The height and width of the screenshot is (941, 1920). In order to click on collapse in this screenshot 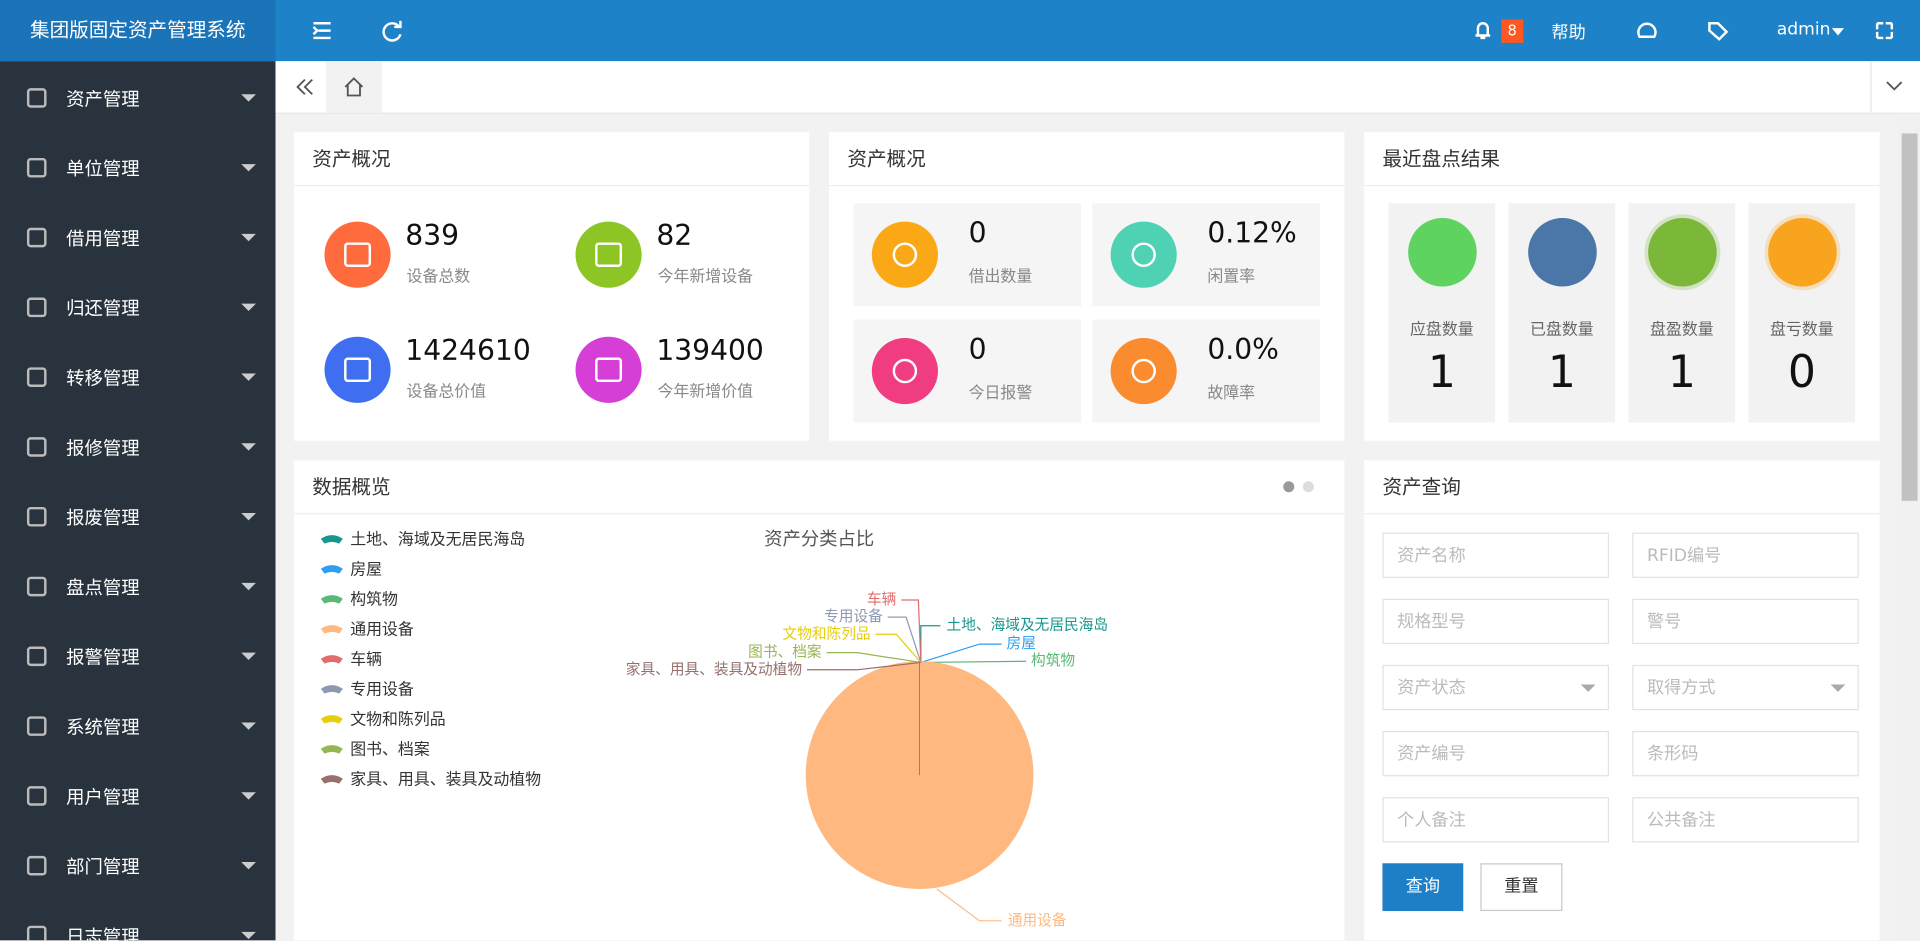, I will do `click(304, 86)`.